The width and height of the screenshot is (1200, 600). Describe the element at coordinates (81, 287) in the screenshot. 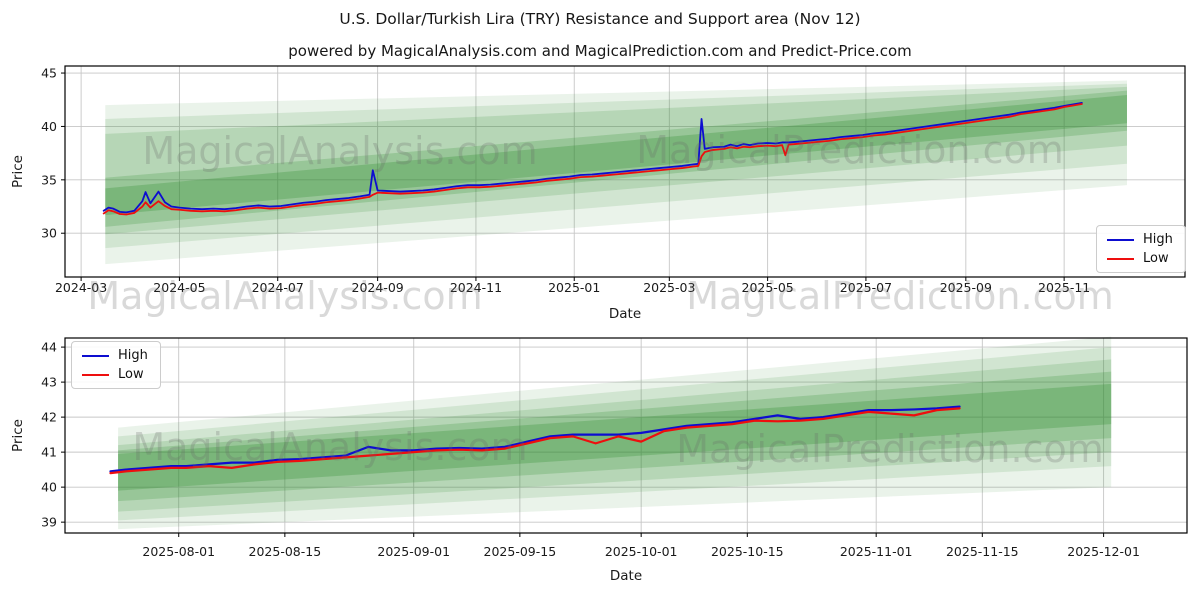

I see `x-tick-label: 2024-03` at that location.